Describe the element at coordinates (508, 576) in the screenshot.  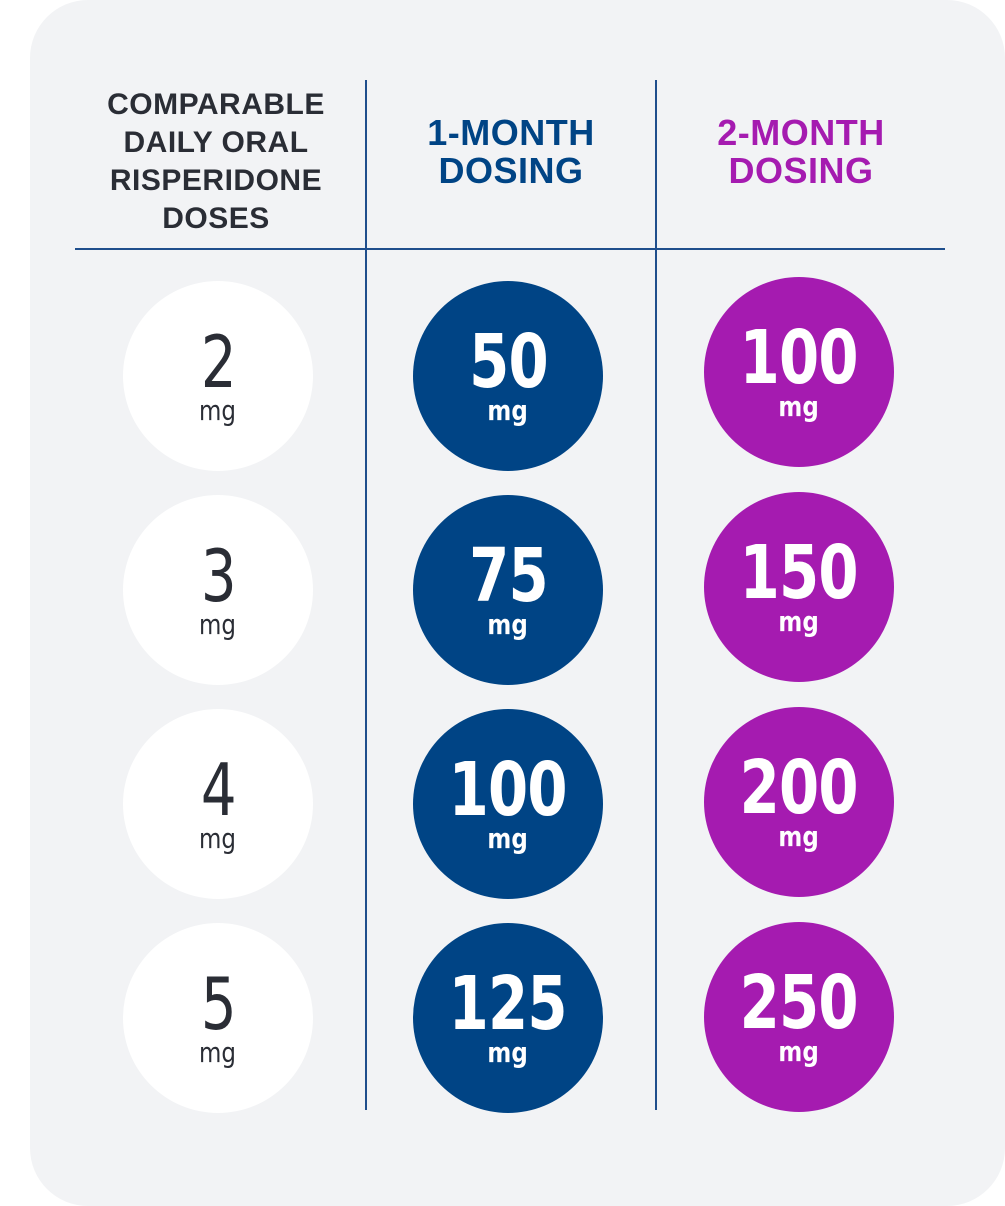
I see `dose-value: 75` at that location.